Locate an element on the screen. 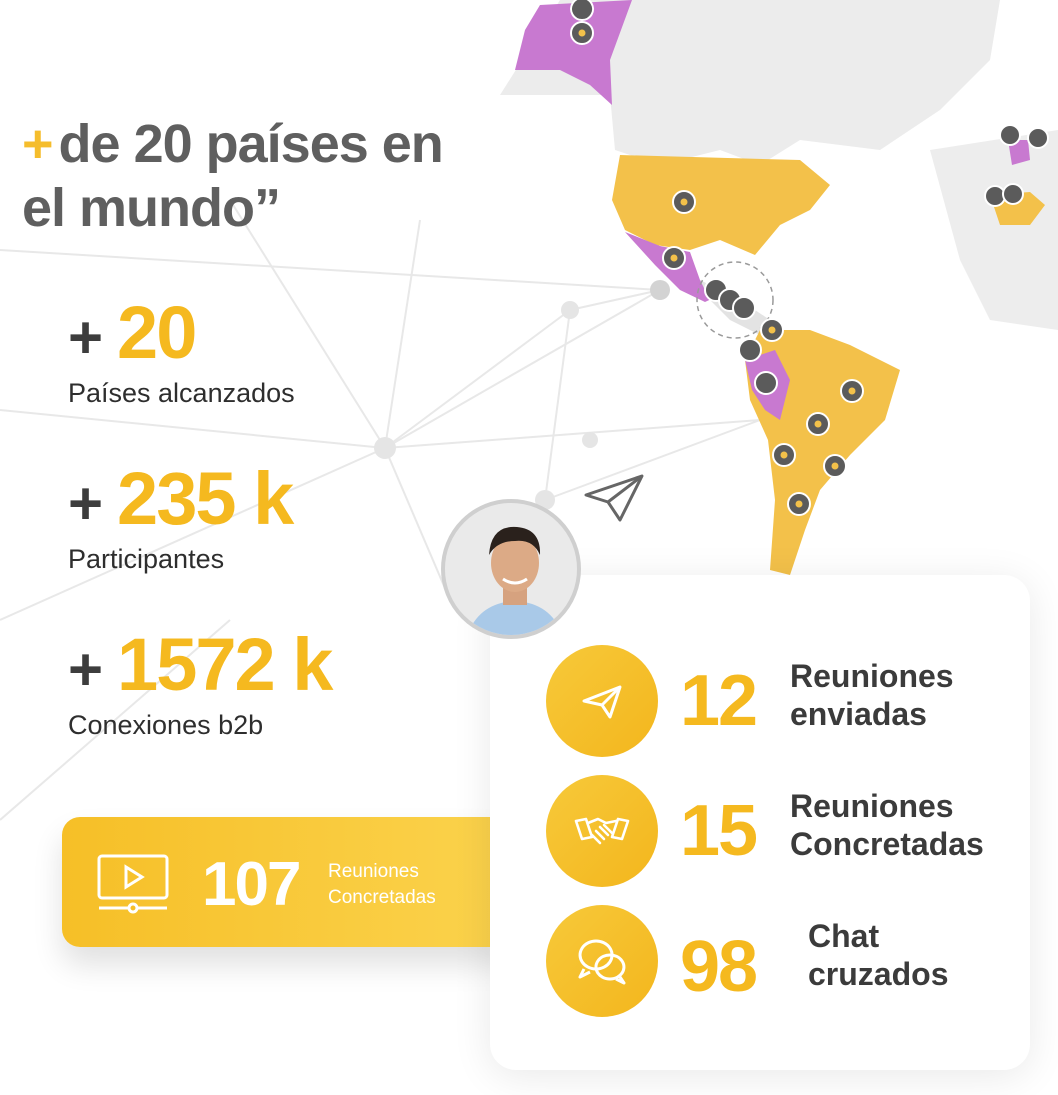  paper-plane-icon is located at coordinates (602, 702).